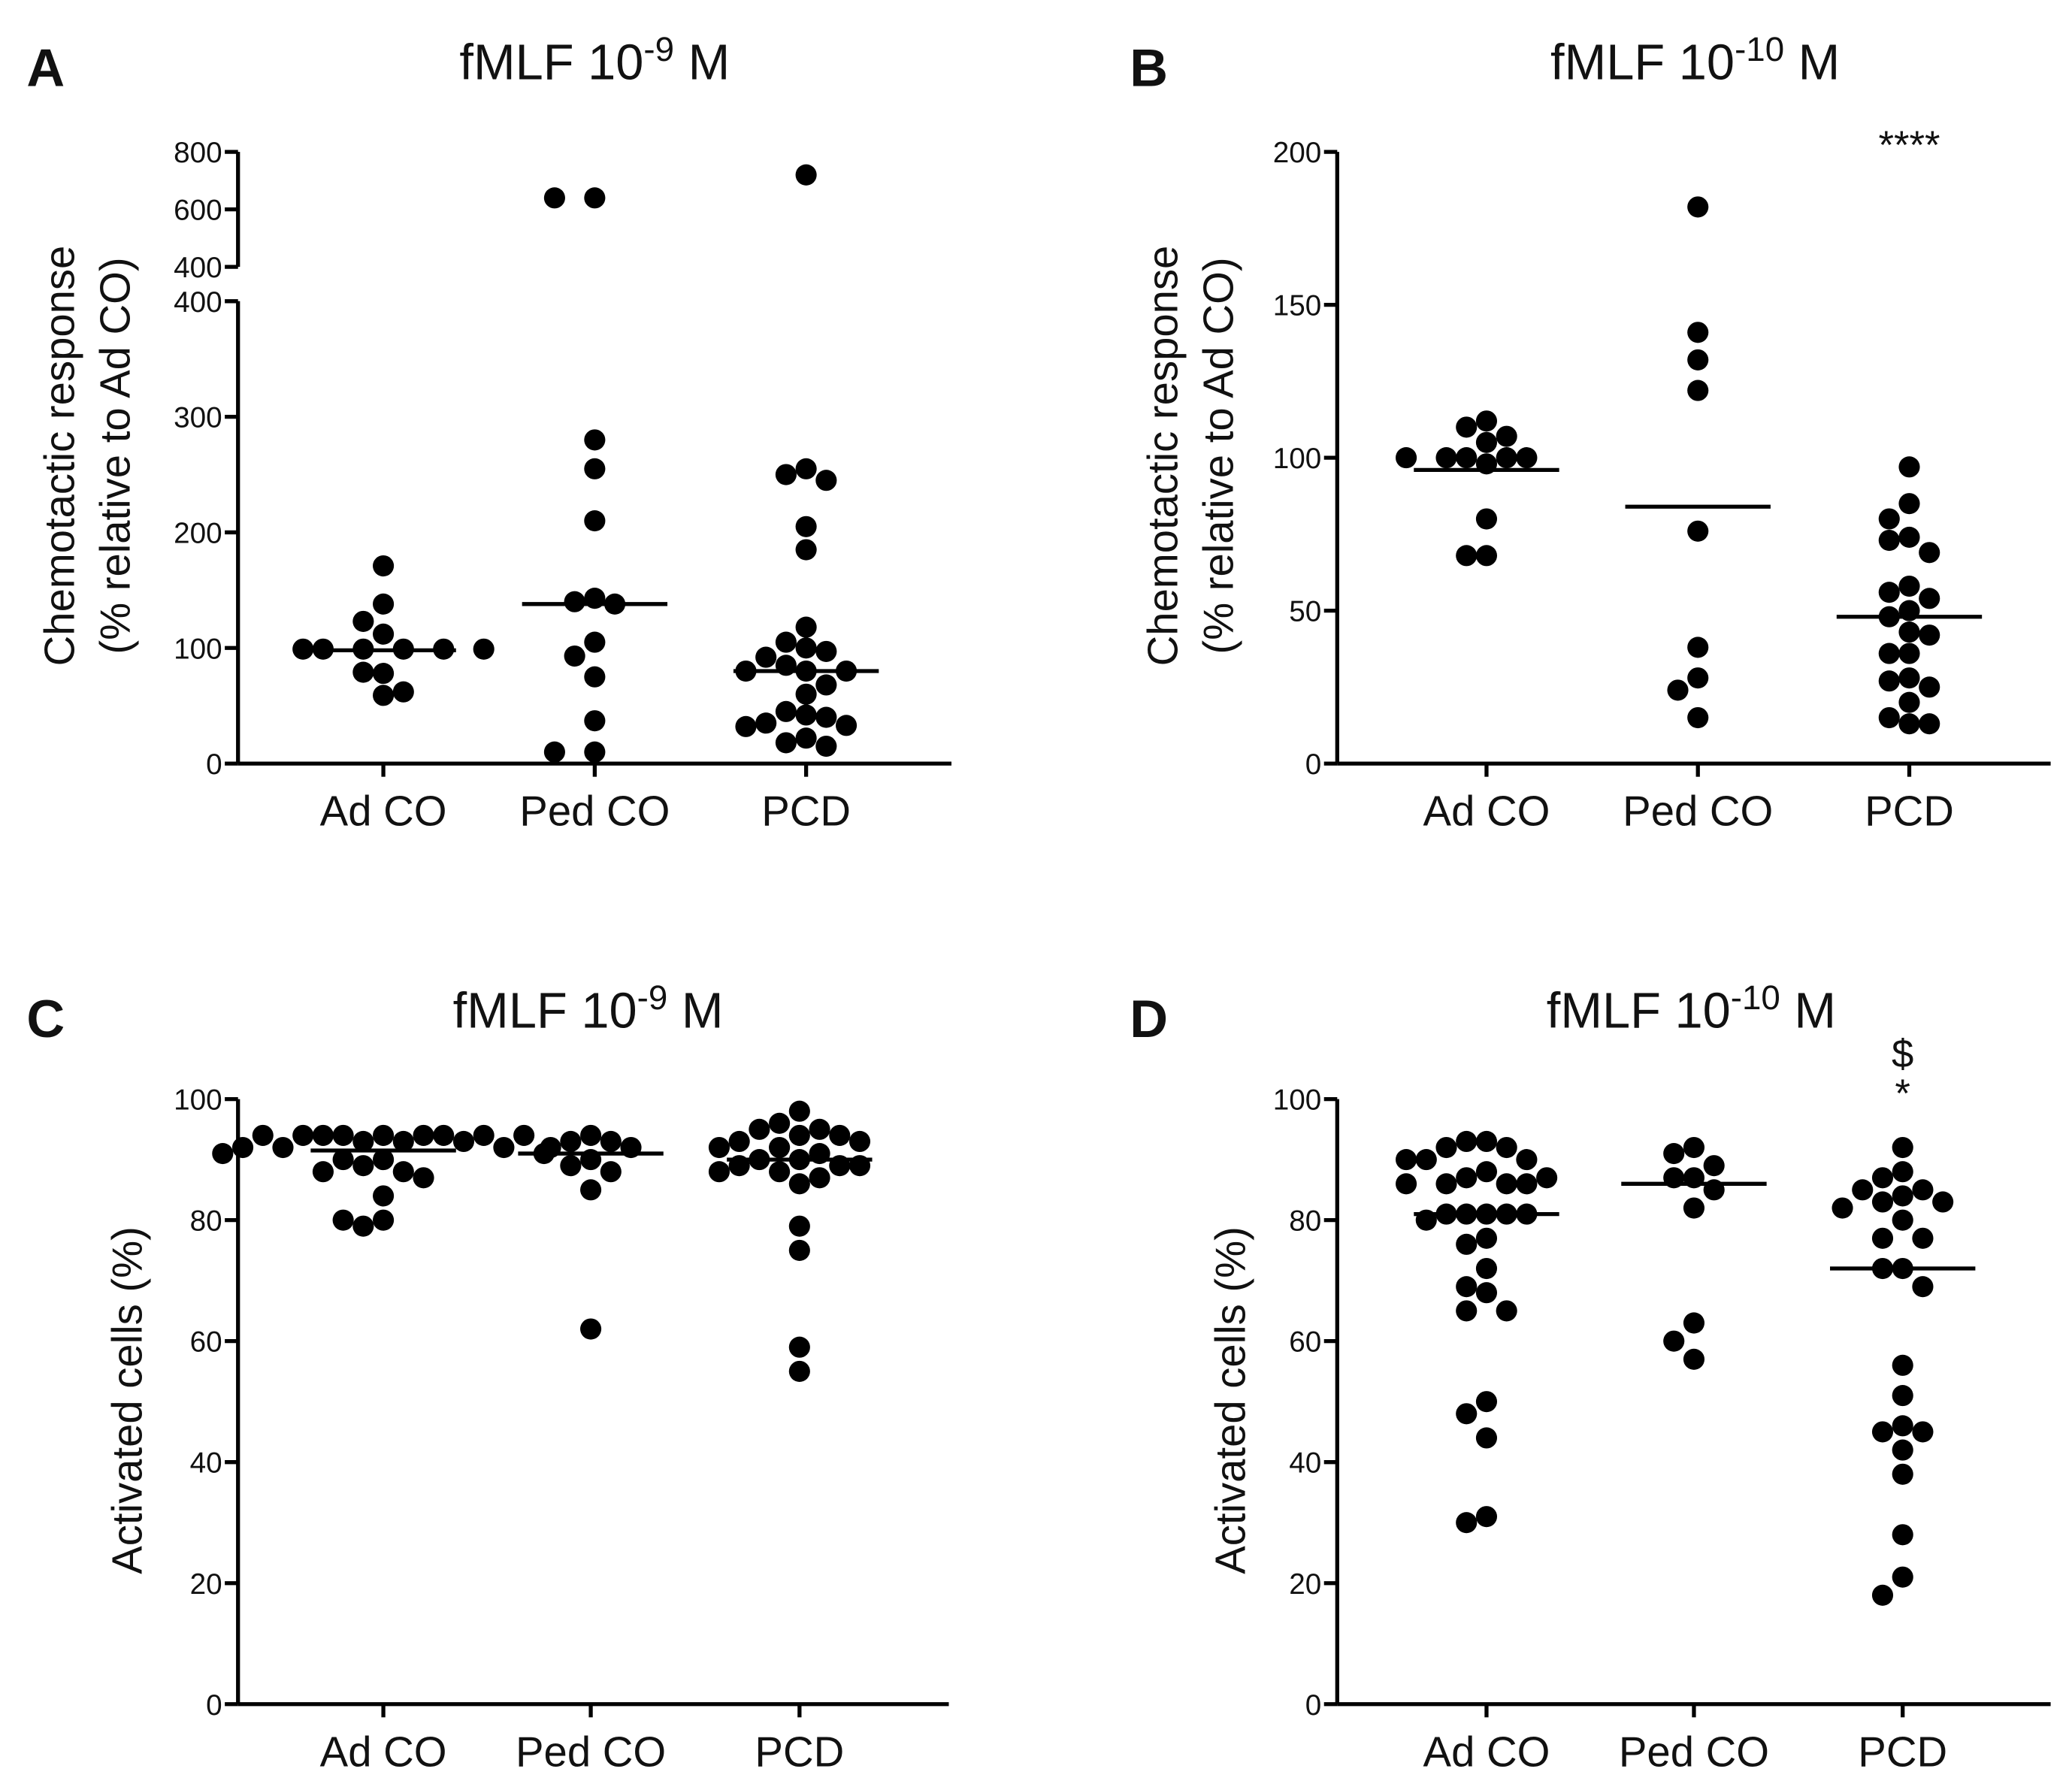 This screenshot has width=2072, height=1790. I want to click on x-tick-label: Ped CO, so click(594, 812).